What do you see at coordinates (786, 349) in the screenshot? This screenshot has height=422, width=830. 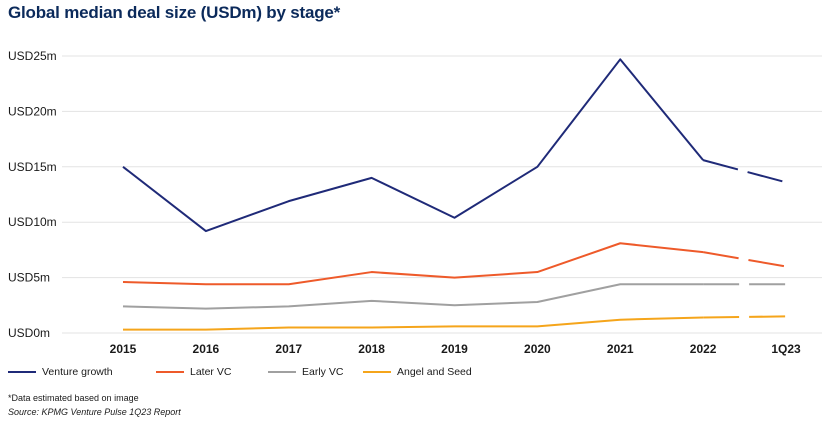 I see `x-tick-label: 1Q23` at bounding box center [786, 349].